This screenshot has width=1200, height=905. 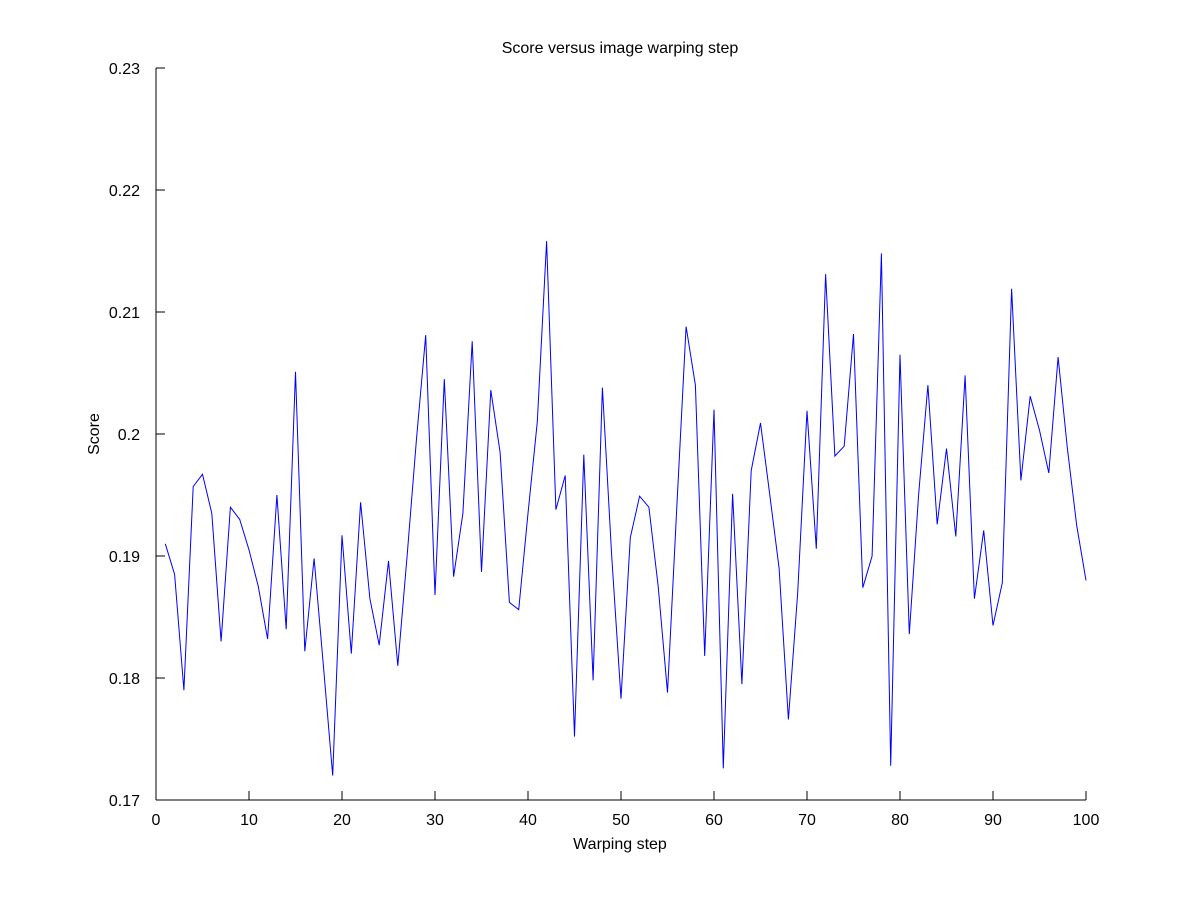 I want to click on y-tick-label: 0.17, so click(x=124, y=801).